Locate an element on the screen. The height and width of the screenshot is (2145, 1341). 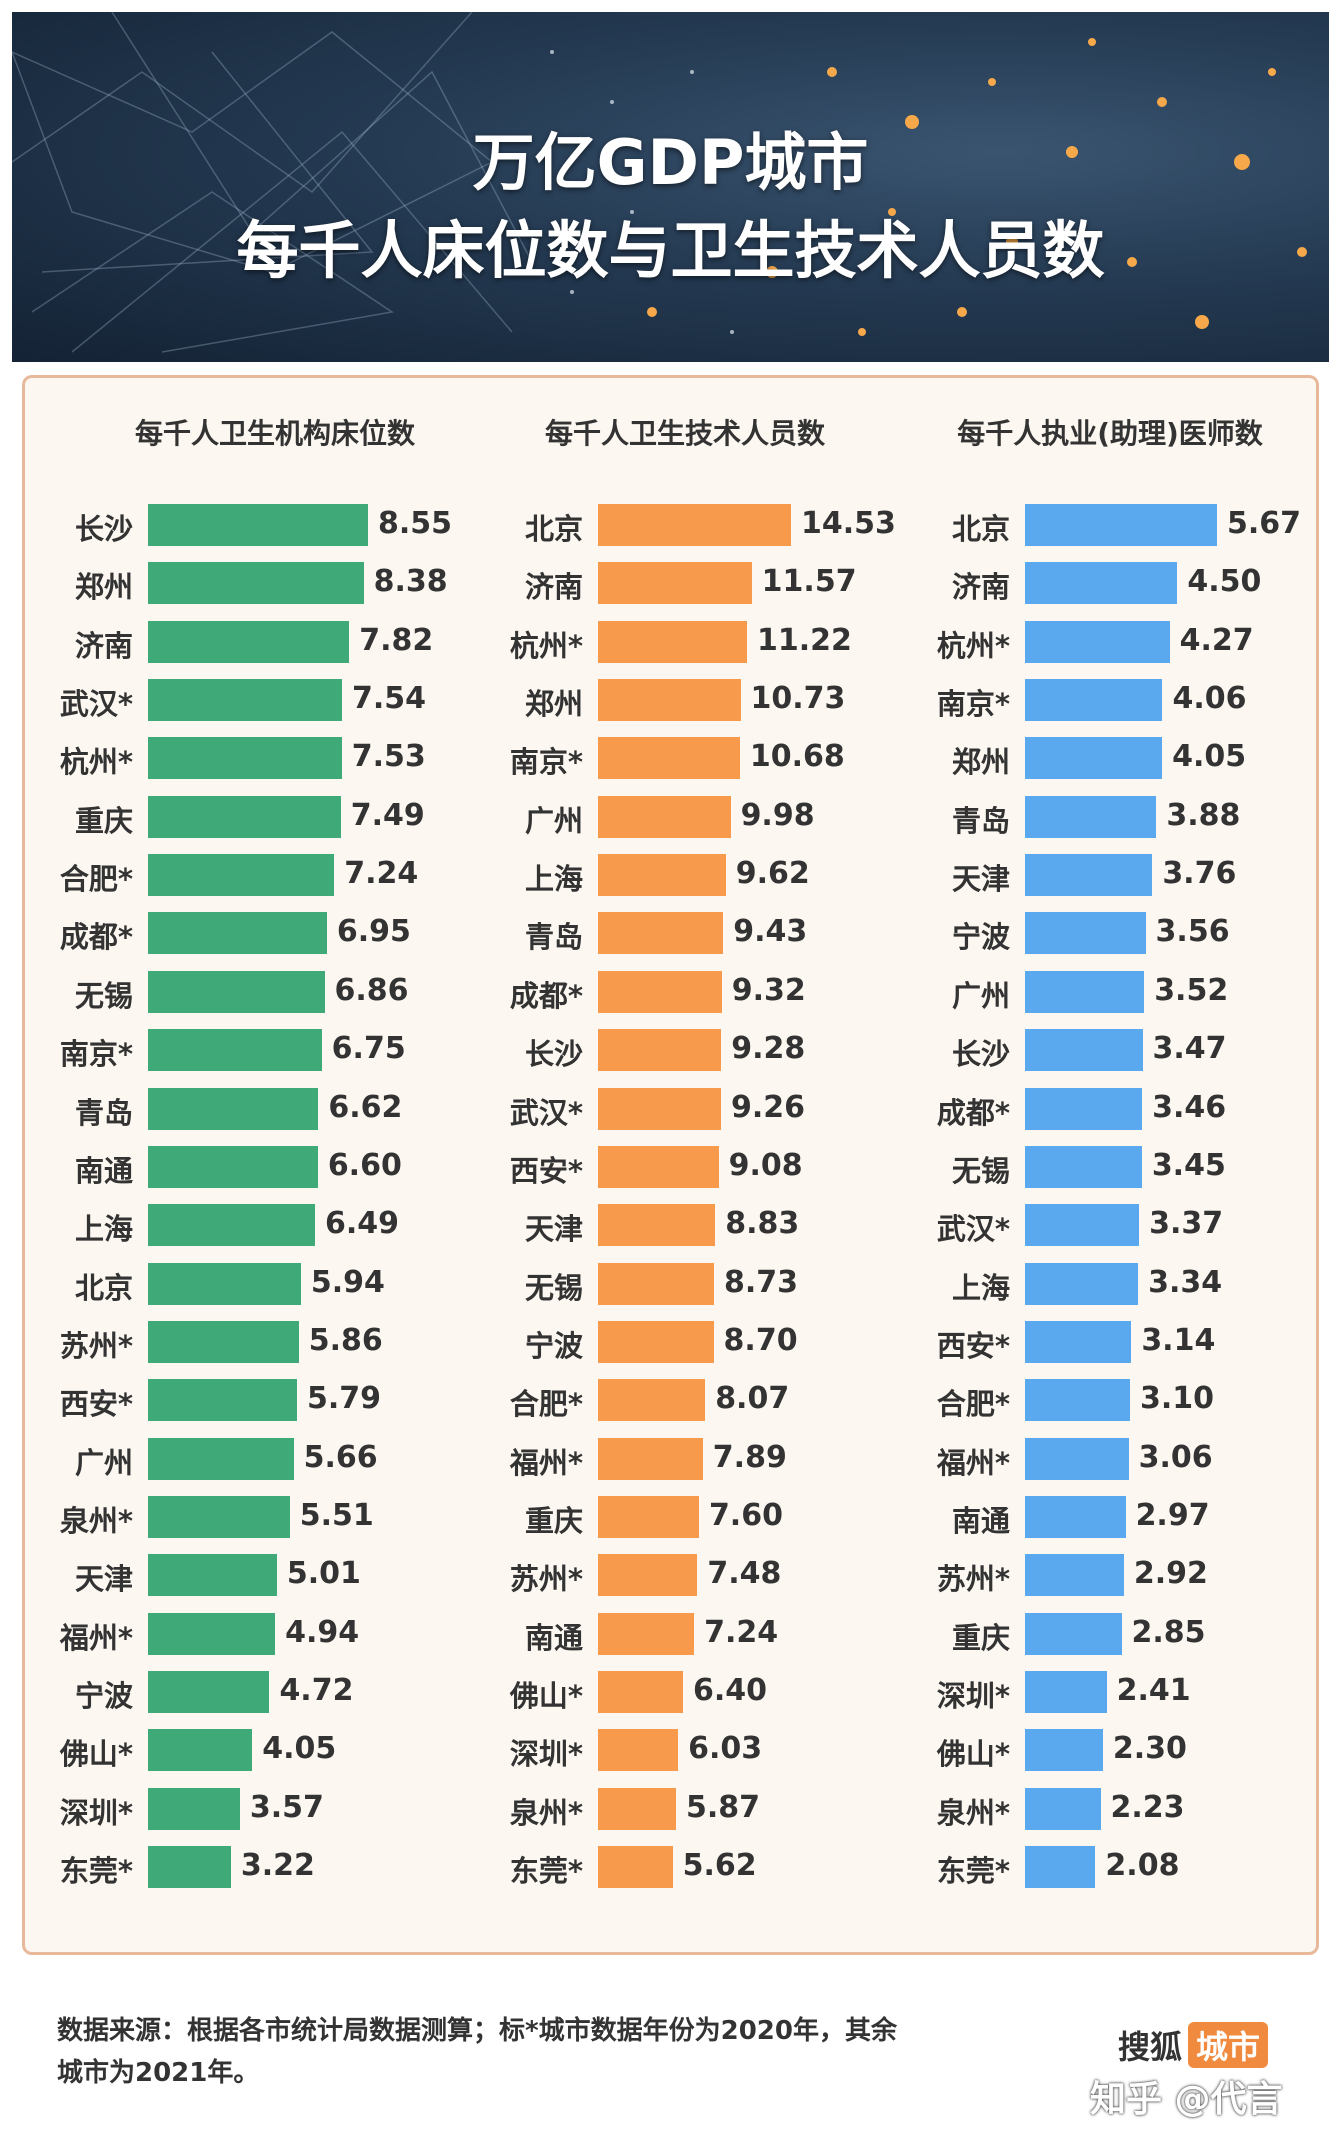
value-label: 9.28 is located at coordinates (768, 1049).